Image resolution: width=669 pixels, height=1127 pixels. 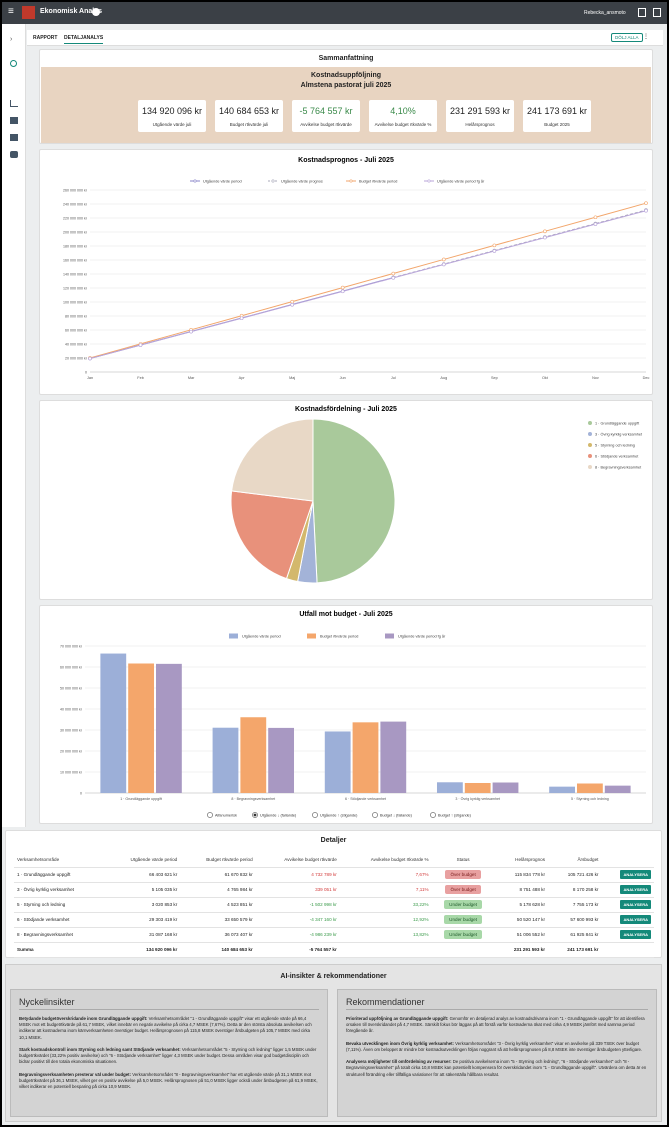 I want to click on user-name: Rebecka_ansmoto, so click(x=605, y=13).